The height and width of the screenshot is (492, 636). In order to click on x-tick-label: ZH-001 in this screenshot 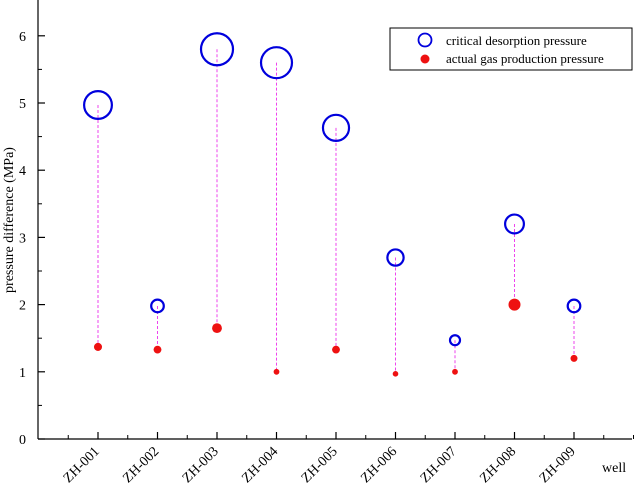, I will do `click(82, 465)`.